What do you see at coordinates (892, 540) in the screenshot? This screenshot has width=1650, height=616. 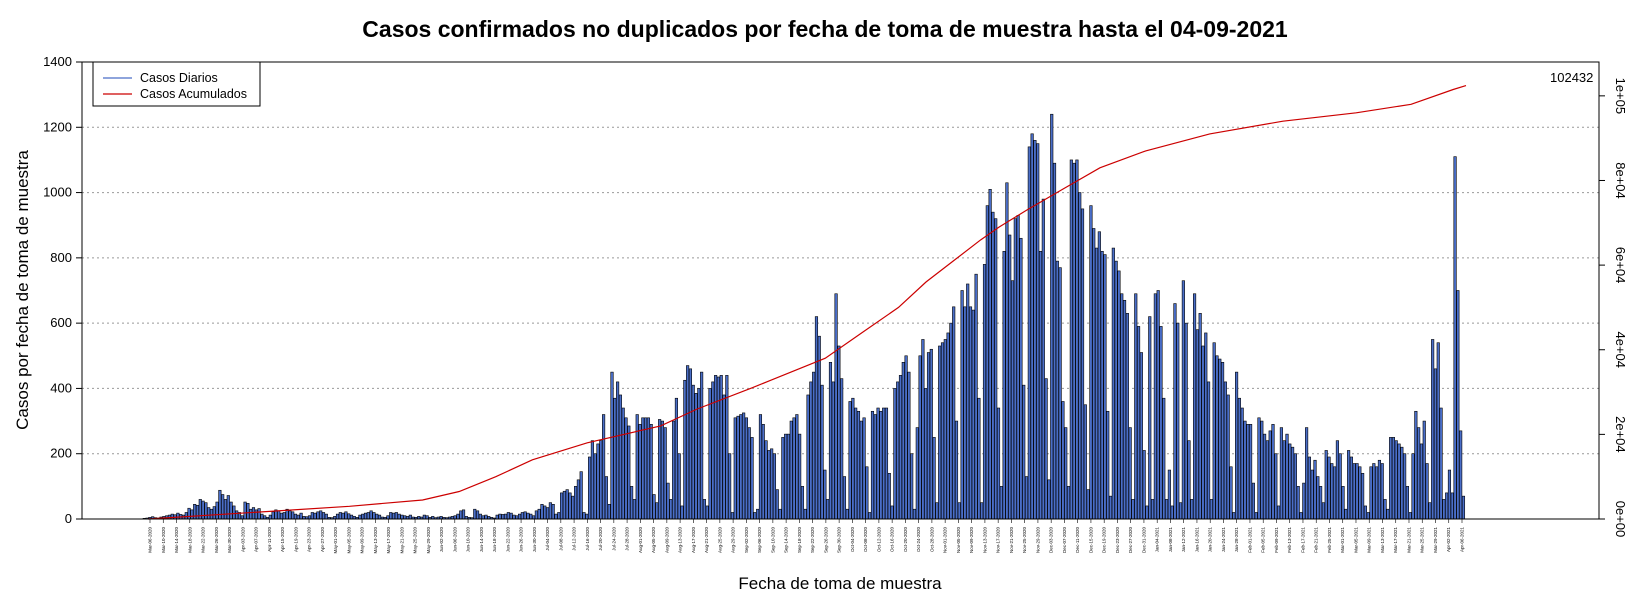 I see `x-tick-label: Oct-16-2020` at bounding box center [892, 540].